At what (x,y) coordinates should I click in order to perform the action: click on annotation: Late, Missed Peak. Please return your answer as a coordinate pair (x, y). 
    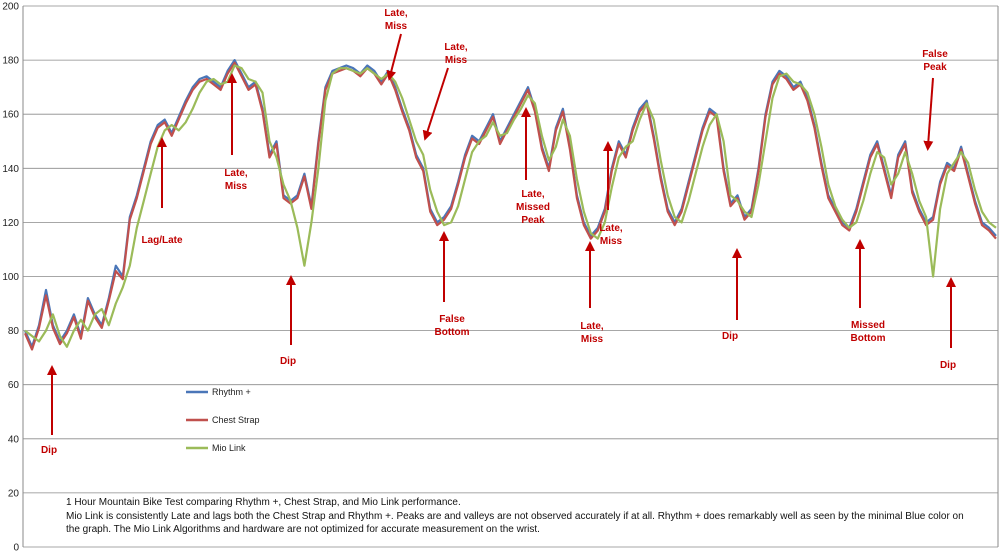
    Looking at the image, I should click on (533, 166).